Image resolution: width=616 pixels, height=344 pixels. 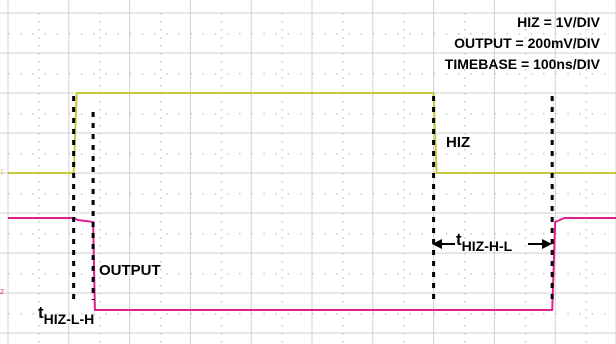 I want to click on channel-2-marker: 2, so click(x=2, y=292).